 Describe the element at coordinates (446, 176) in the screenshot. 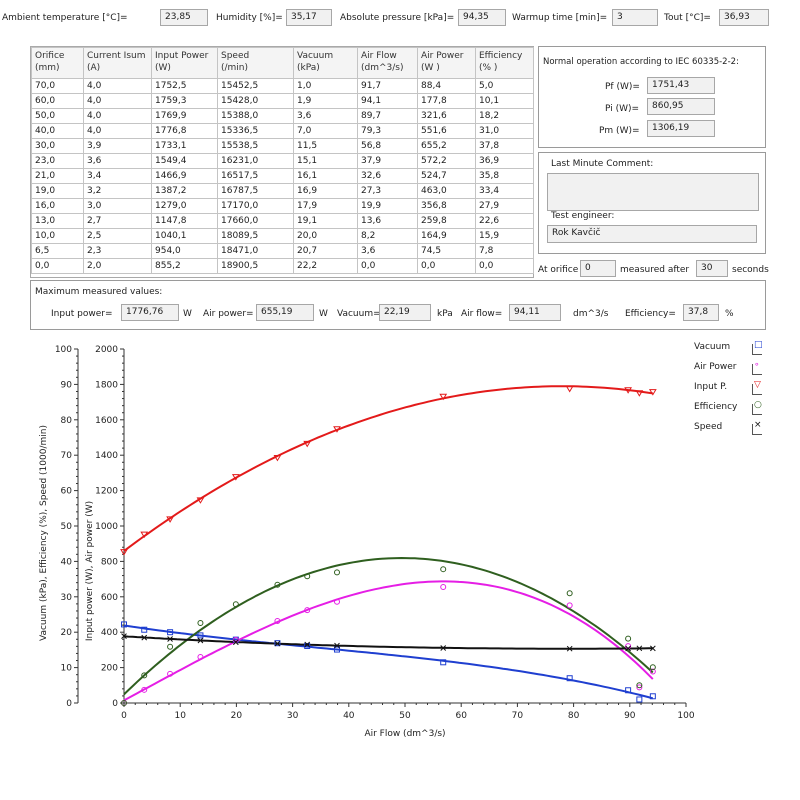

I see `table-cell: 524,7` at that location.